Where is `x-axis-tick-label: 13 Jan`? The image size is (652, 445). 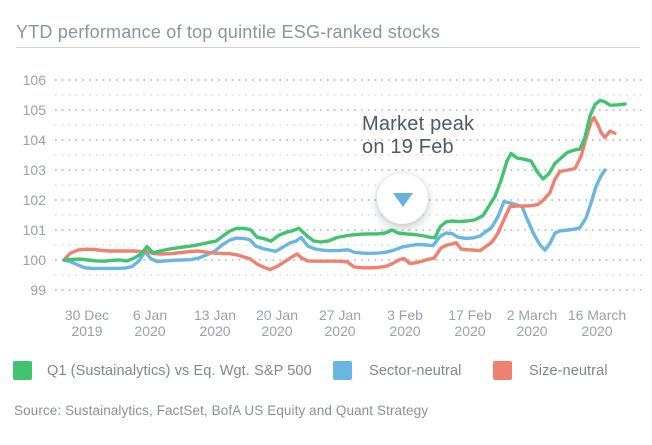
x-axis-tick-label: 13 Jan is located at coordinates (215, 315).